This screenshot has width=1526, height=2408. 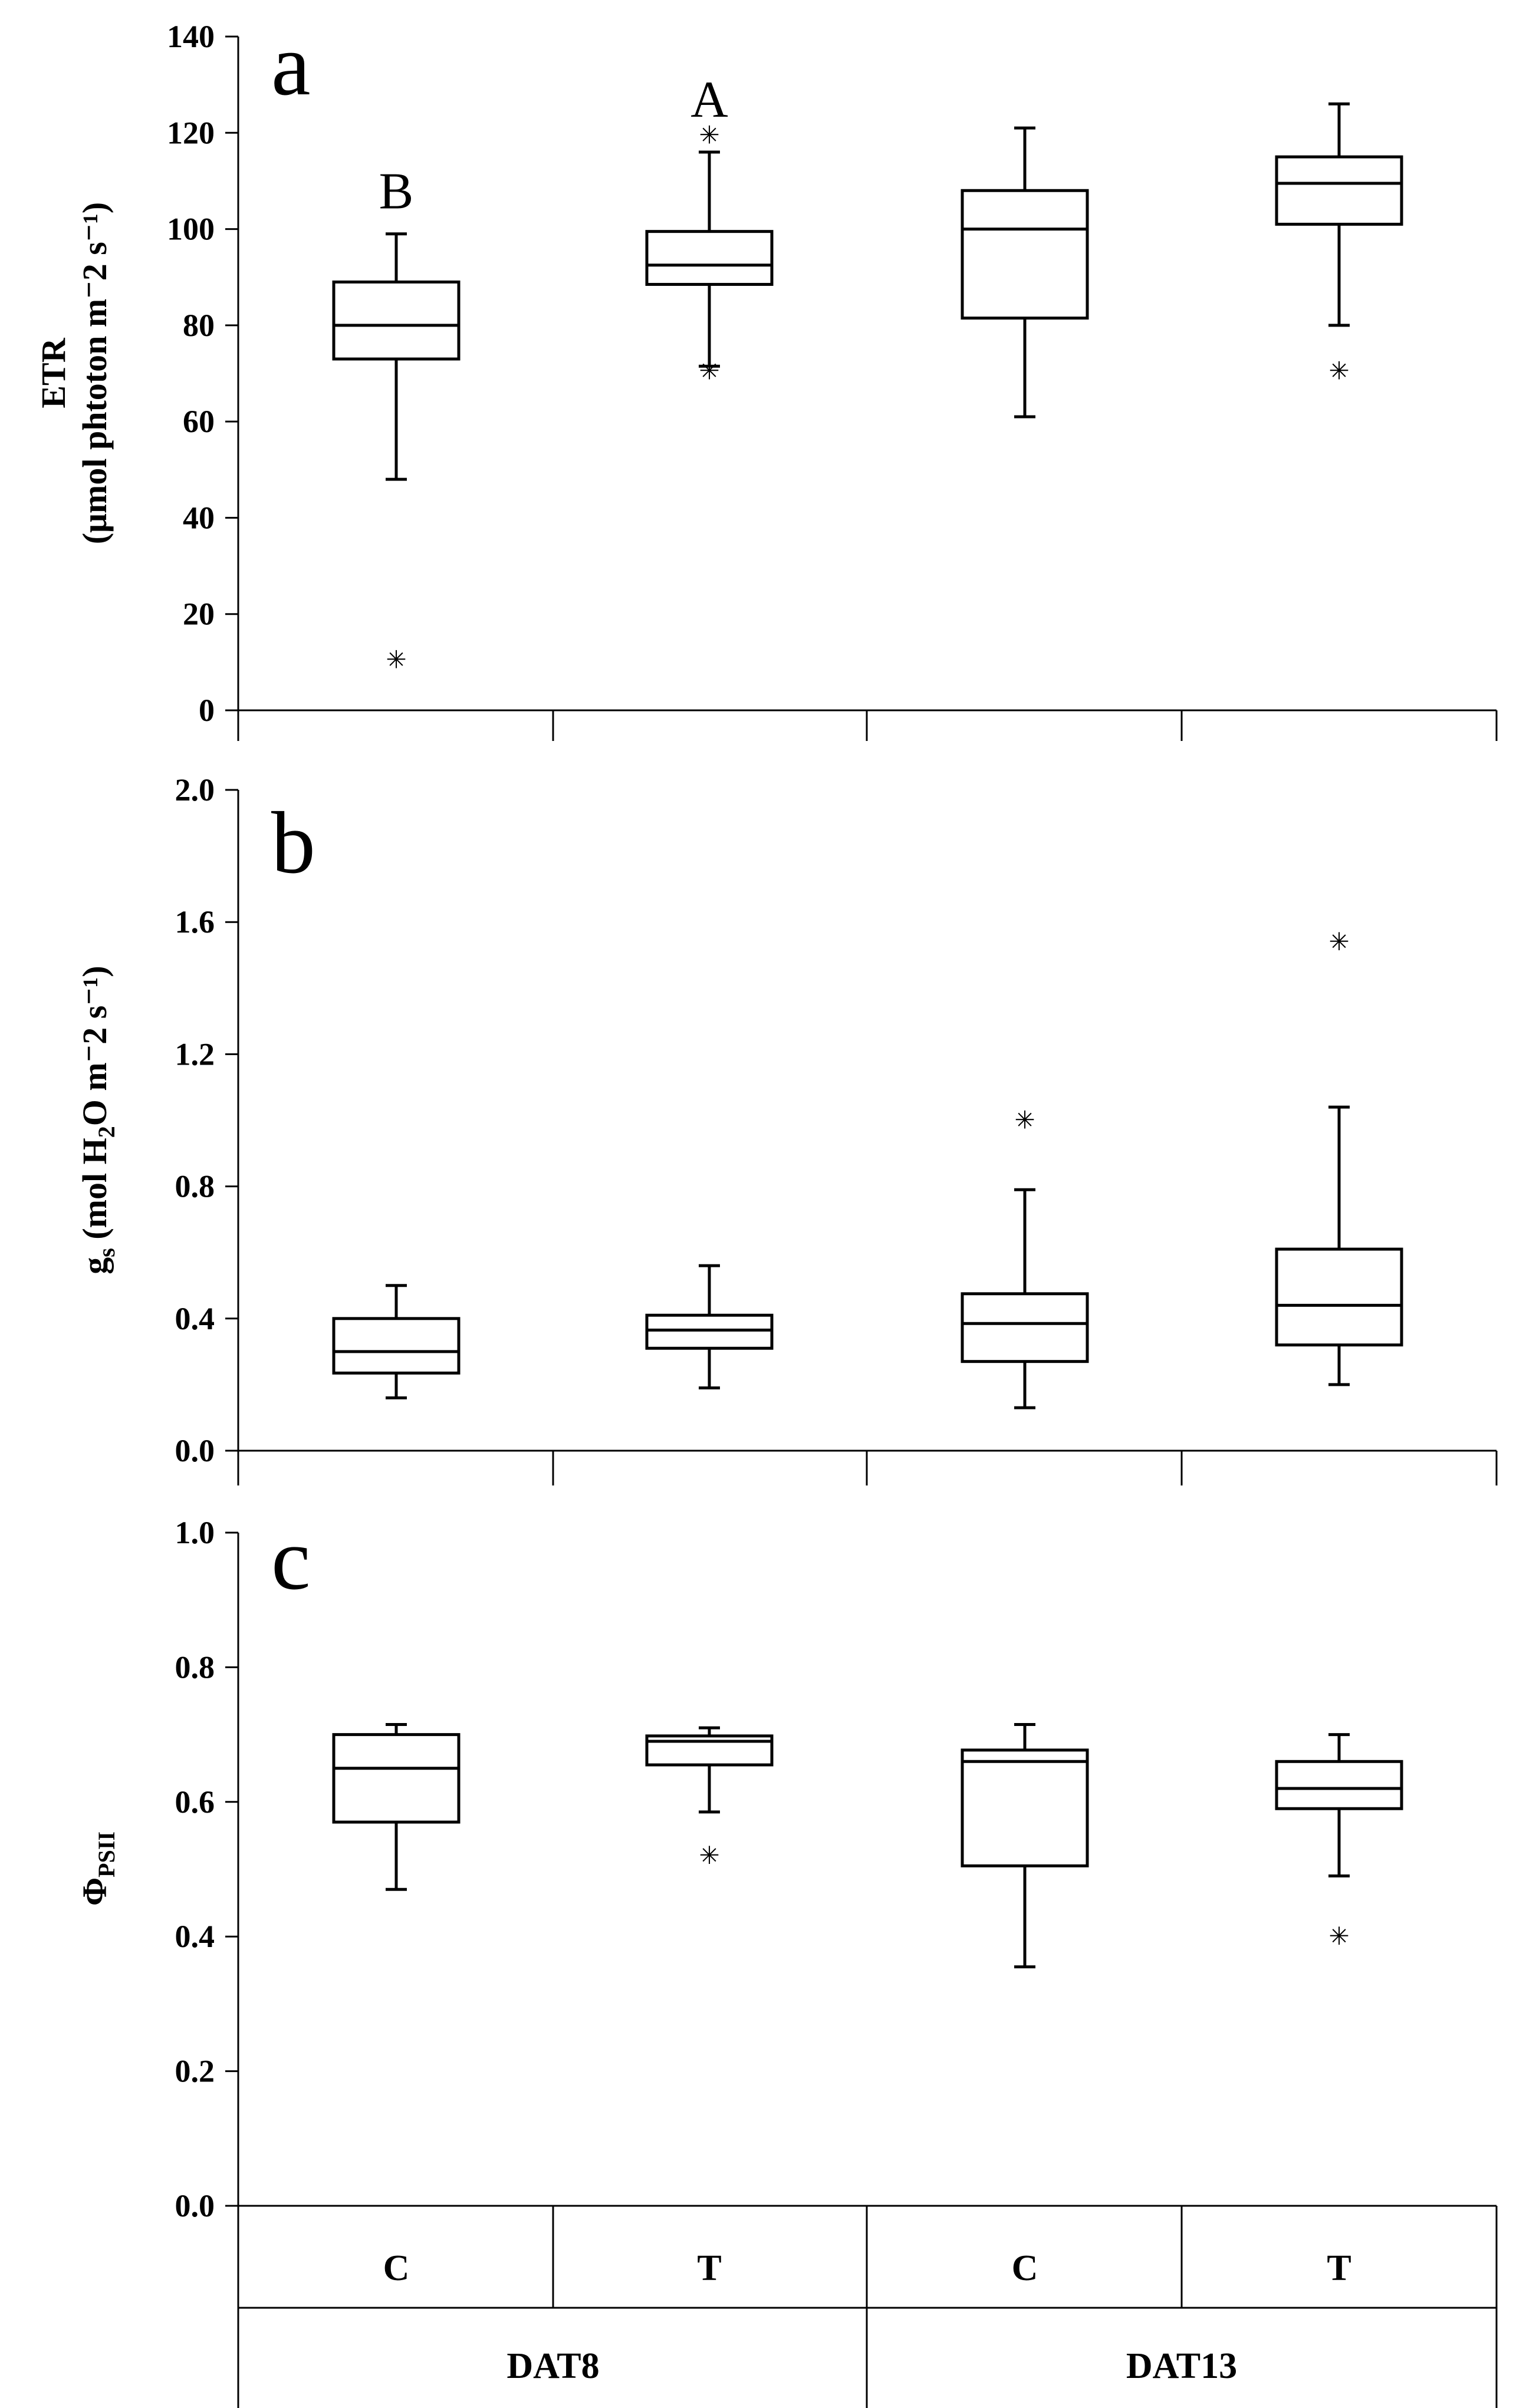 I want to click on y-tick-label: 1.6, so click(x=195, y=922).